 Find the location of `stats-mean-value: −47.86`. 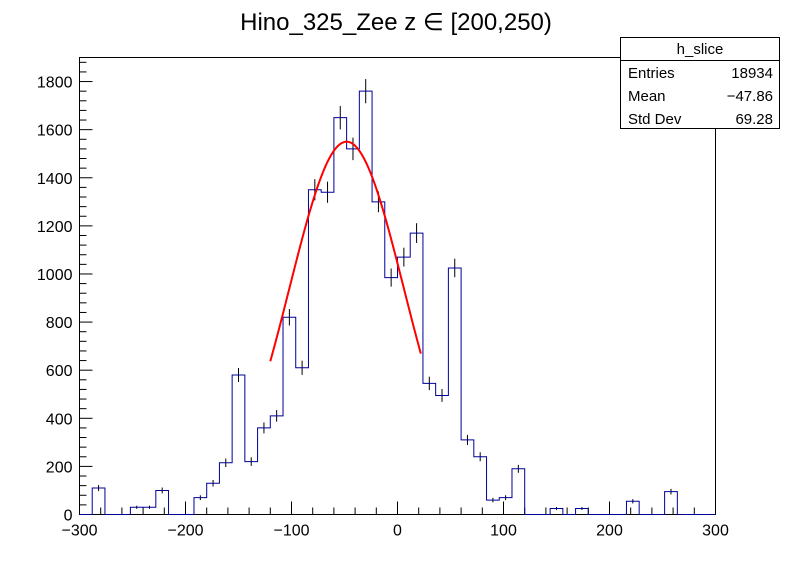

stats-mean-value: −47.86 is located at coordinates (750, 96).